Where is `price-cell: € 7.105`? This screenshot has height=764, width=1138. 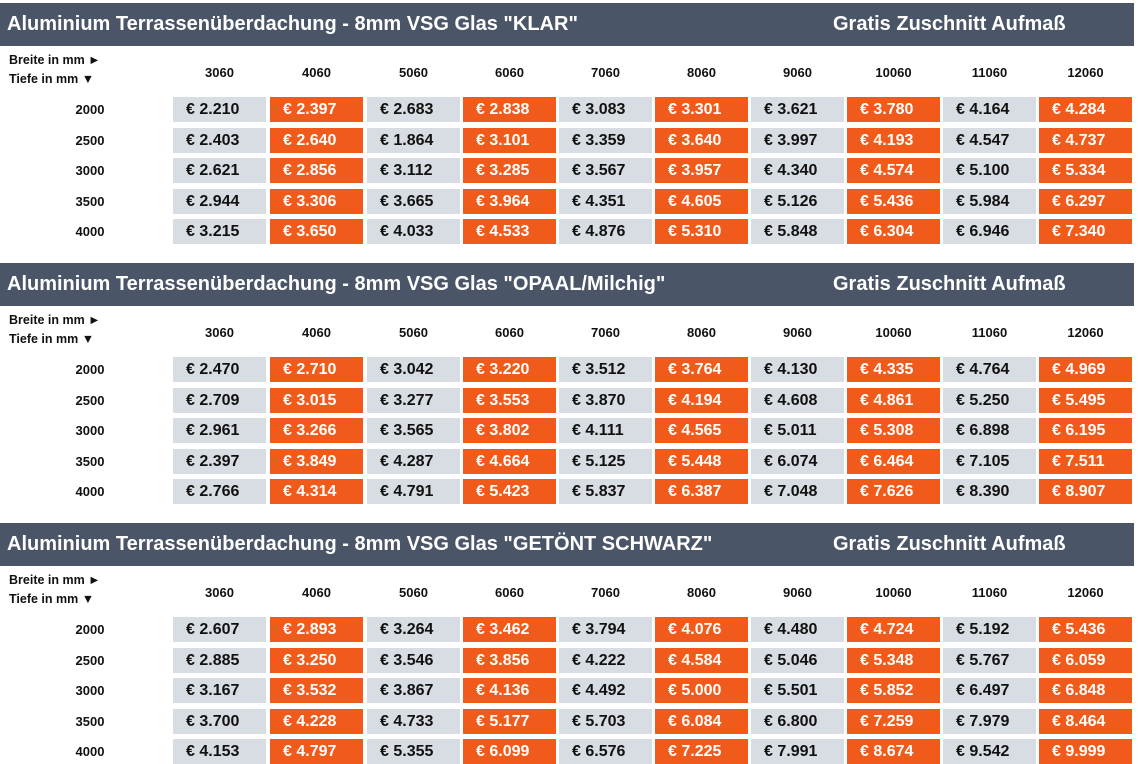 price-cell: € 7.105 is located at coordinates (989, 461).